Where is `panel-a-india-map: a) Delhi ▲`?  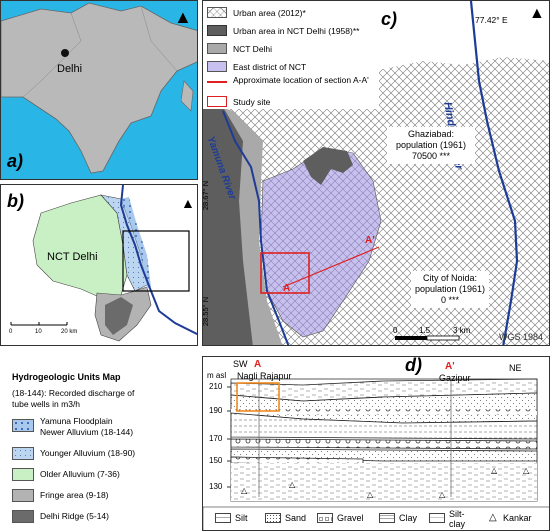
panel-a-india-map: a) Delhi ▲ is located at coordinates (99, 90).